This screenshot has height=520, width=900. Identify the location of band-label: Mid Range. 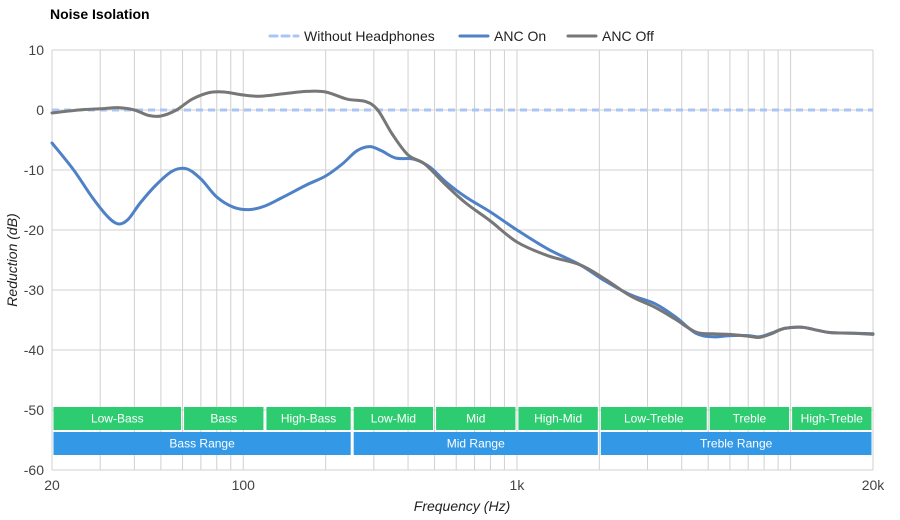
(476, 444).